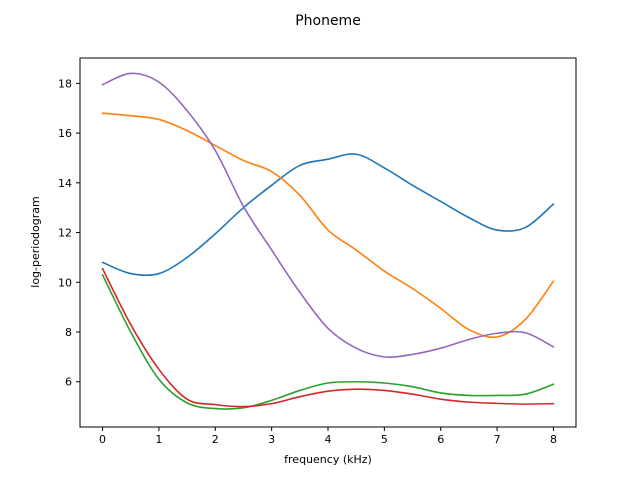 The image size is (640, 480). I want to click on x-tick-label: 8, so click(553, 439).